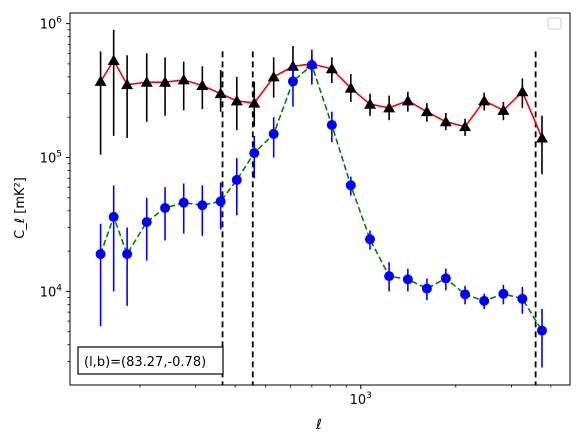  Describe the element at coordinates (145, 362) in the screenshot. I see `annotation-text: (l,b)=(83.27,-0.78)` at that location.